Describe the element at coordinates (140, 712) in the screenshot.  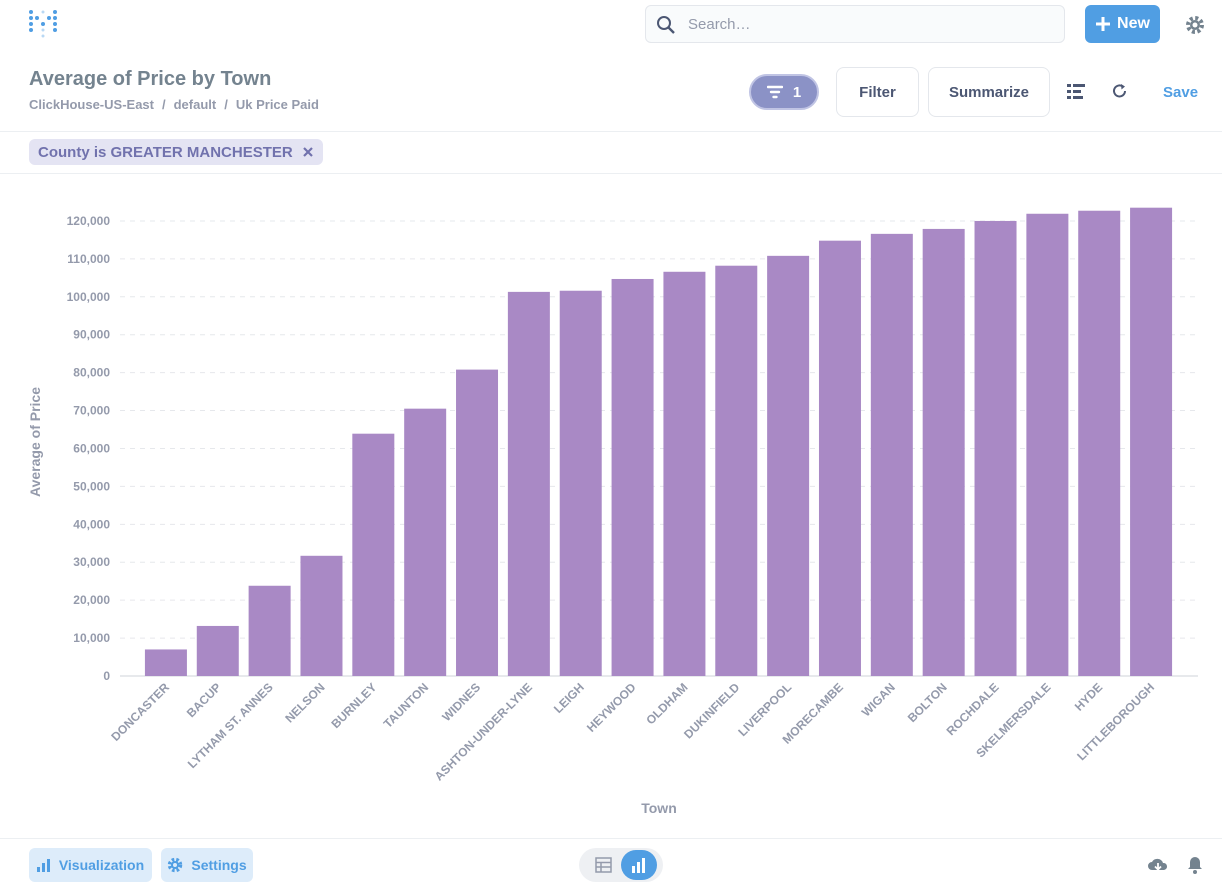
I see `x-tick-label: DONCASTER` at that location.